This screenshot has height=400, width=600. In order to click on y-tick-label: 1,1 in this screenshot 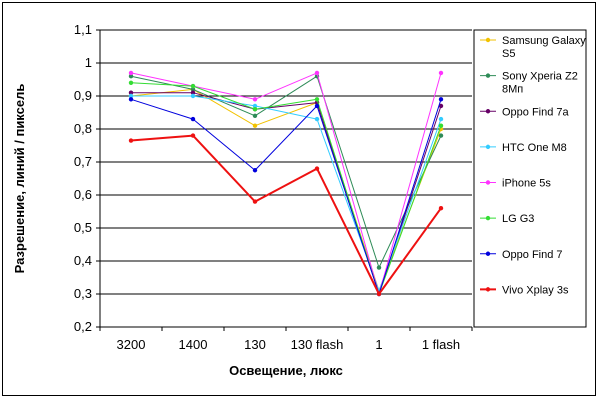, I will do `click(83, 29)`.